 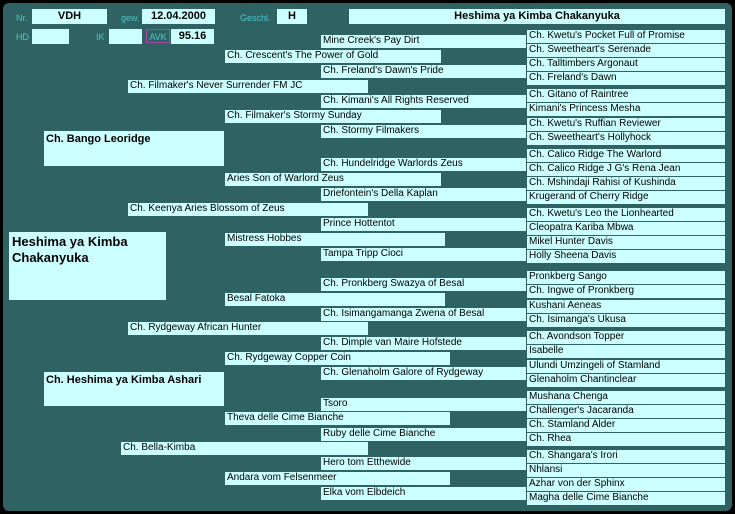 What do you see at coordinates (626, 242) in the screenshot?
I see `ancestor-gen6: Mikel Hunter Davis` at bounding box center [626, 242].